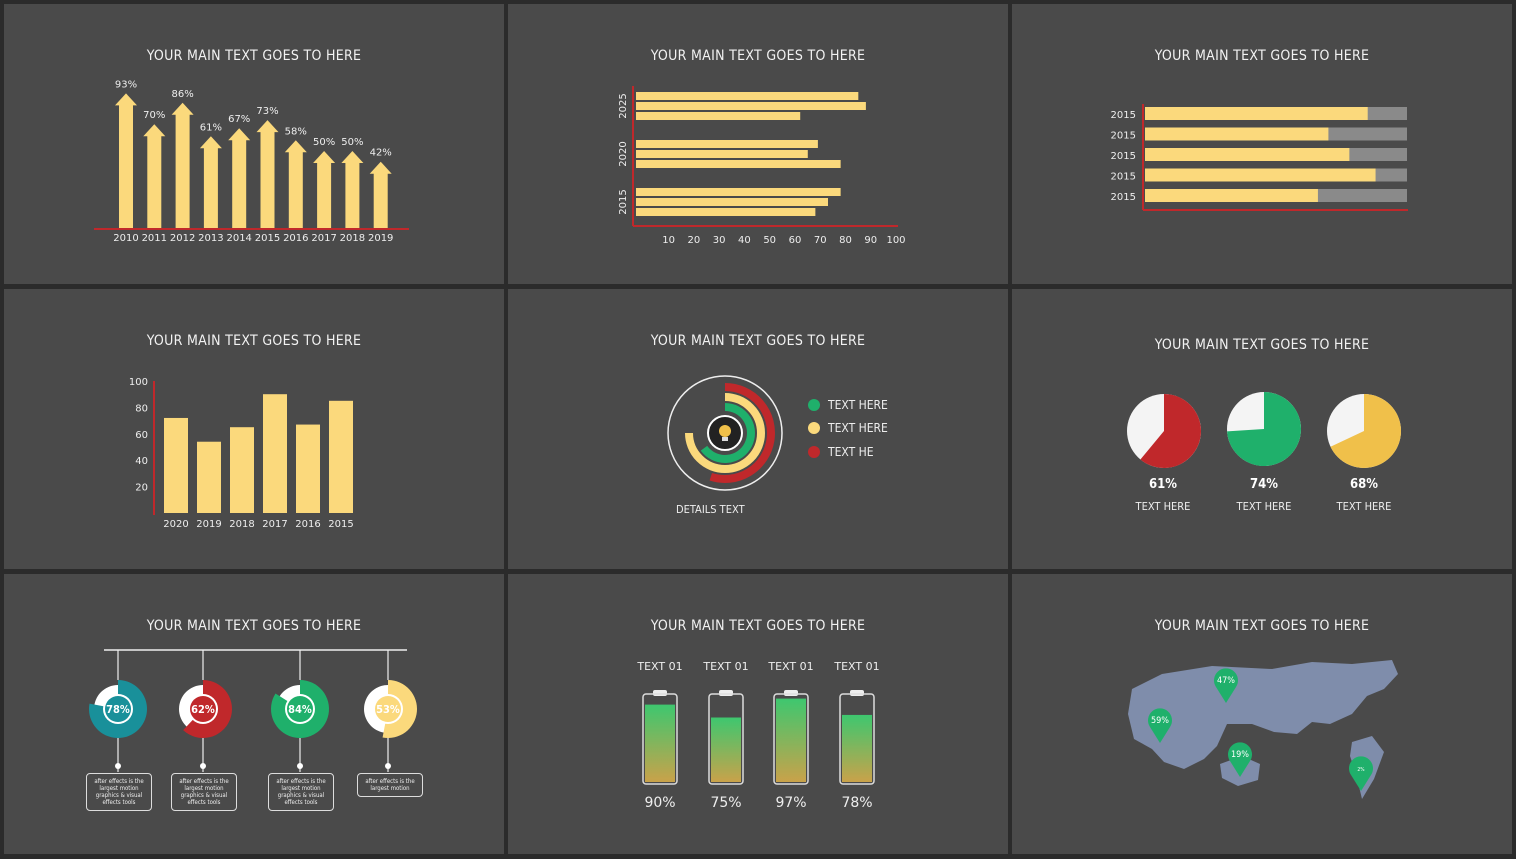  I want to click on legend-label: TEXT HERE, so click(858, 428).